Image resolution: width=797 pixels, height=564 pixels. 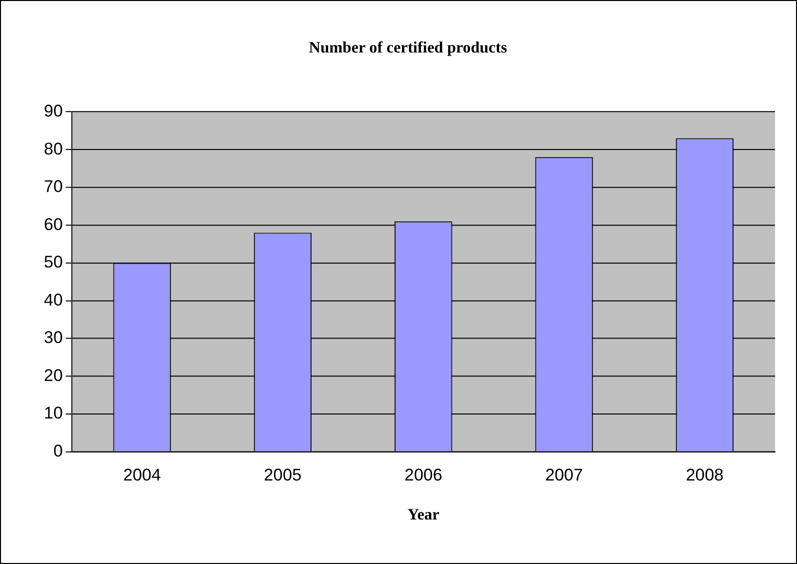 What do you see at coordinates (53, 224) in the screenshot?
I see `y-tick-label: 60` at bounding box center [53, 224].